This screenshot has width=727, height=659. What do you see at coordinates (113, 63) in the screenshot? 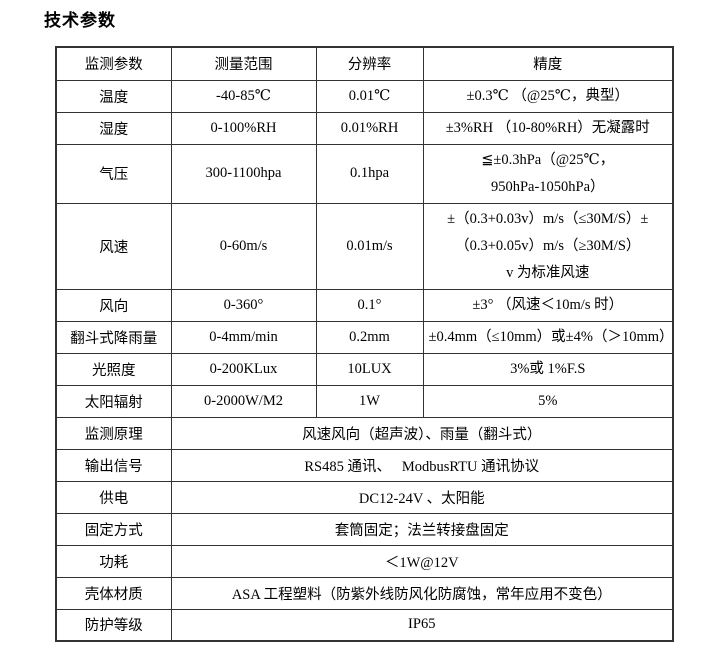
I see `header-monitor-param: 监测参数` at bounding box center [113, 63].